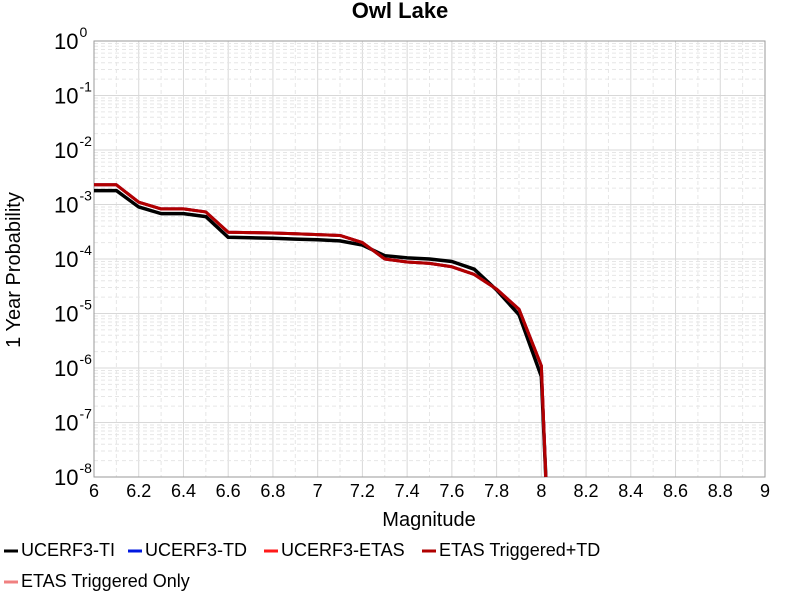 This screenshot has height=600, width=800. What do you see at coordinates (428, 520) in the screenshot?
I see `x-axis-label: Magnitude` at bounding box center [428, 520].